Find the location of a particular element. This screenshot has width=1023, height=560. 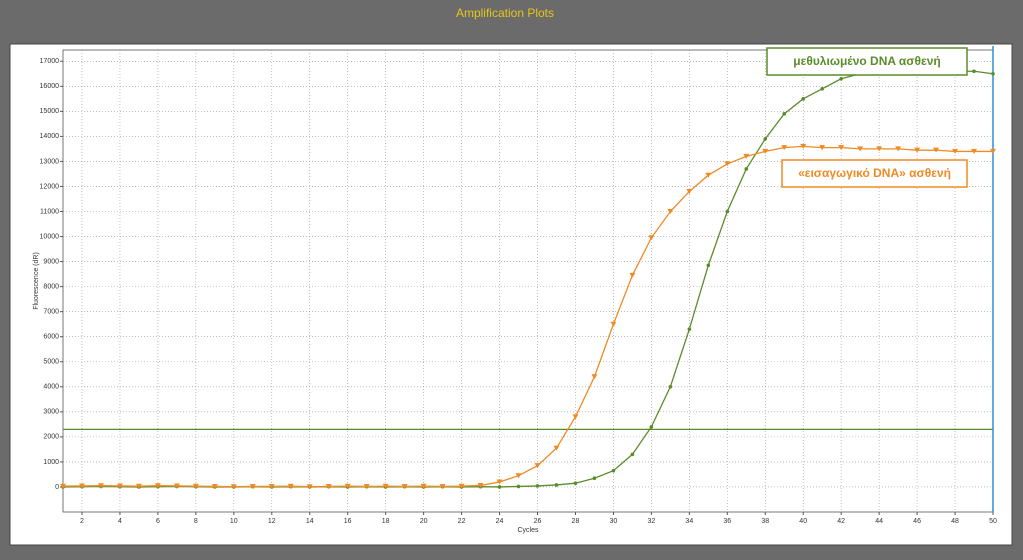

x-tick-label: 34 is located at coordinates (689, 521).